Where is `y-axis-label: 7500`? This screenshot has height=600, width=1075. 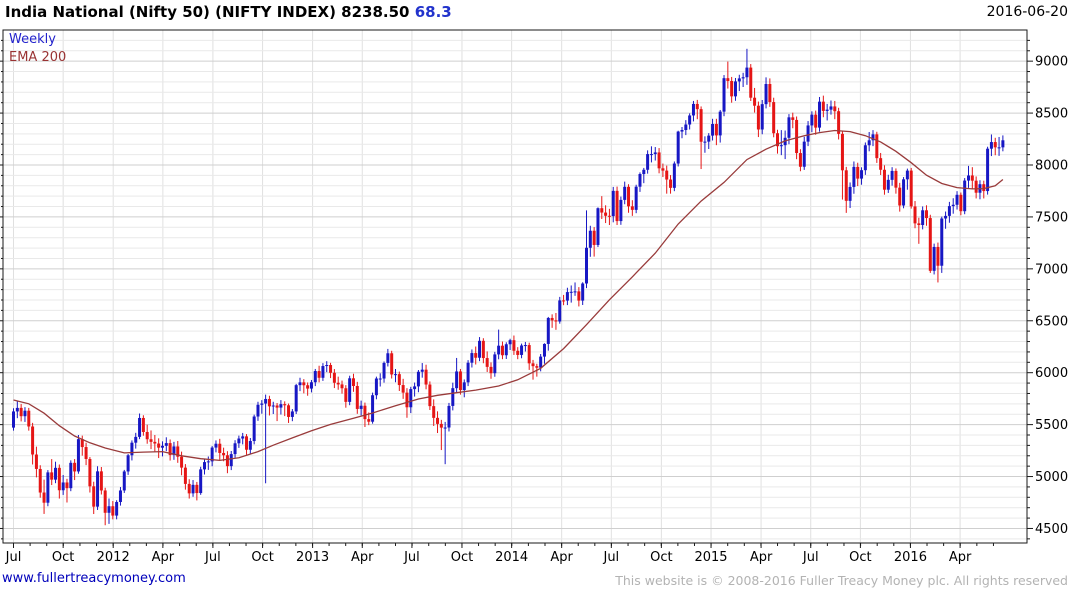 y-axis-label: 7500 is located at coordinates (1051, 217).